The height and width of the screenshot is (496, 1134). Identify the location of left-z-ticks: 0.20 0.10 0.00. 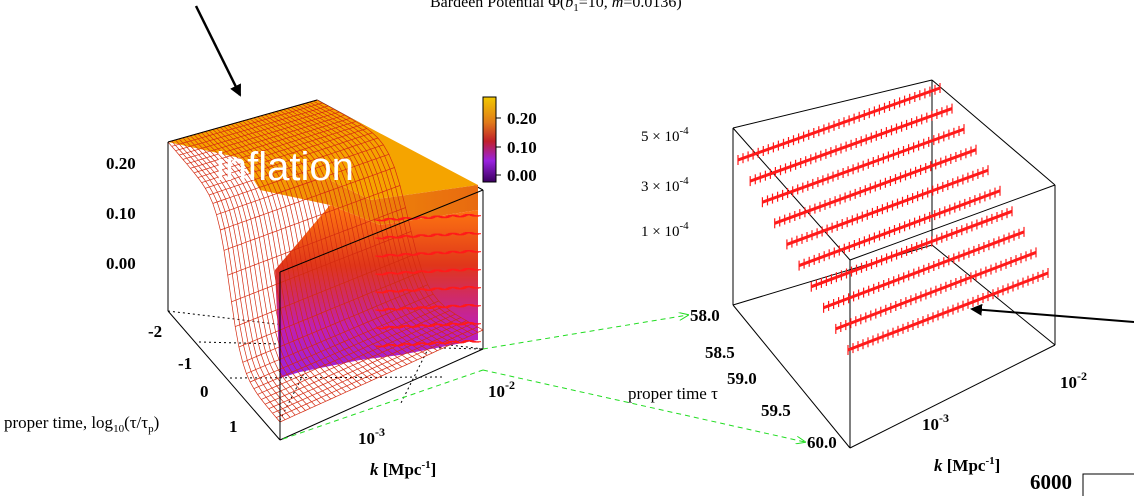
(121, 213).